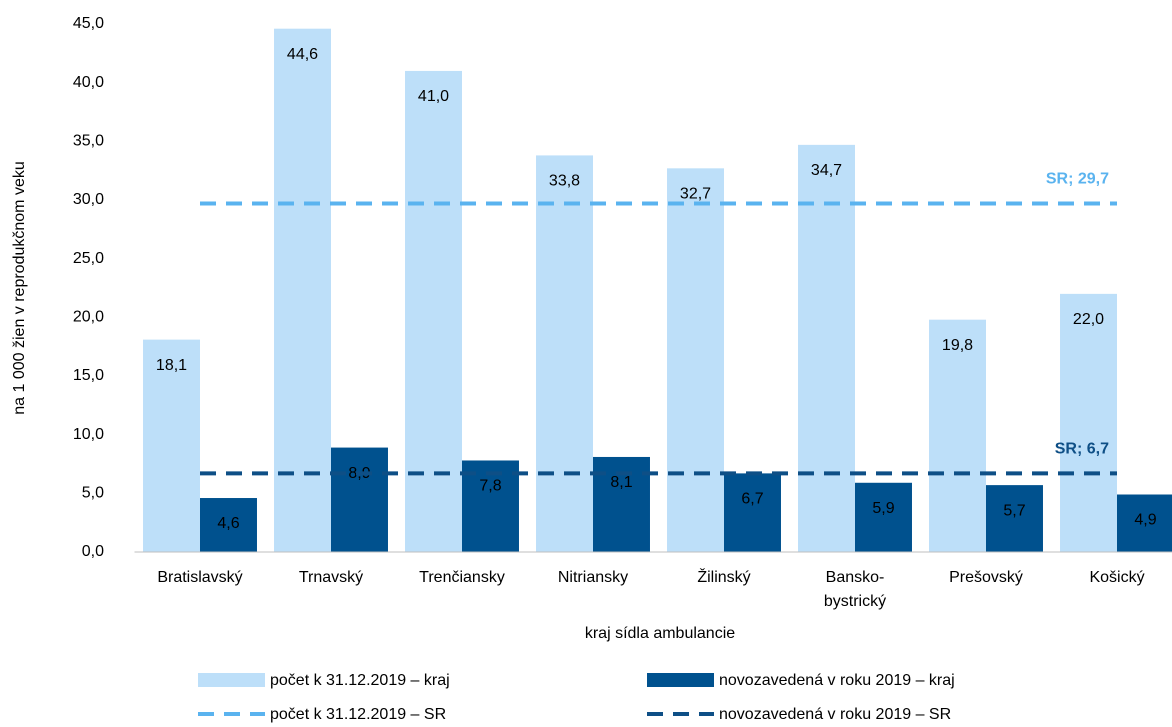 The image size is (1172, 727). What do you see at coordinates (855, 577) in the screenshot?
I see `x-tick-label-line: Bansko-` at bounding box center [855, 577].